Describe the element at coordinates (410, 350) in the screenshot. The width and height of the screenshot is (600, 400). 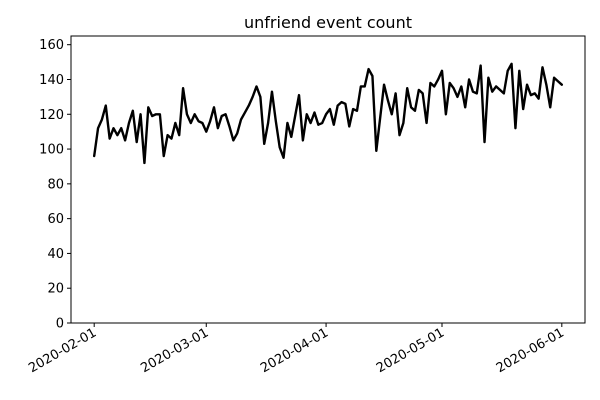
I see `x-tick-label: 2020-05-01` at that location.